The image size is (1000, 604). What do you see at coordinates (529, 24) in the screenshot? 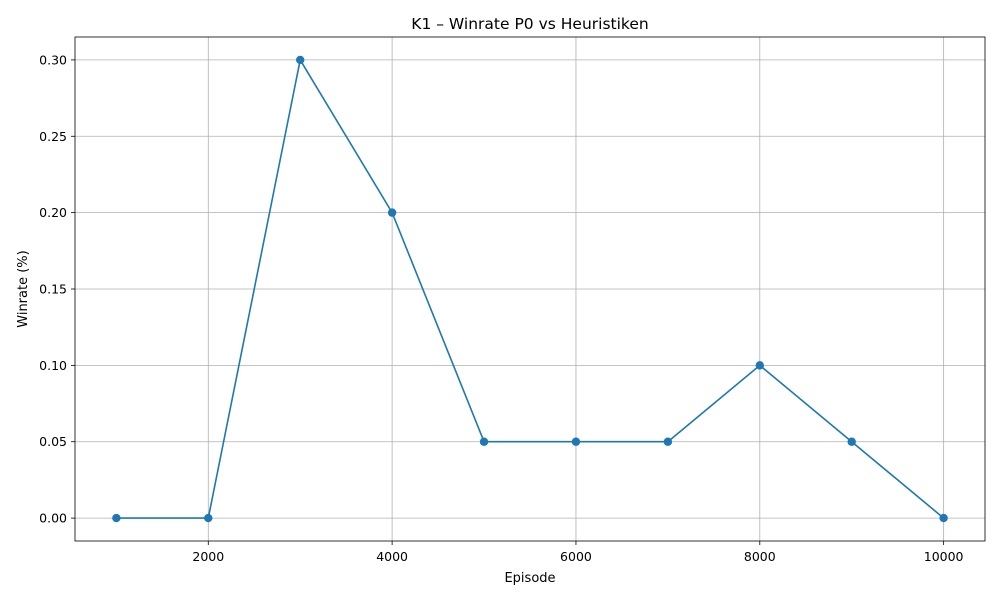
I see `chart-title: K1 – Winrate P0 vs Heuristiken` at bounding box center [529, 24].